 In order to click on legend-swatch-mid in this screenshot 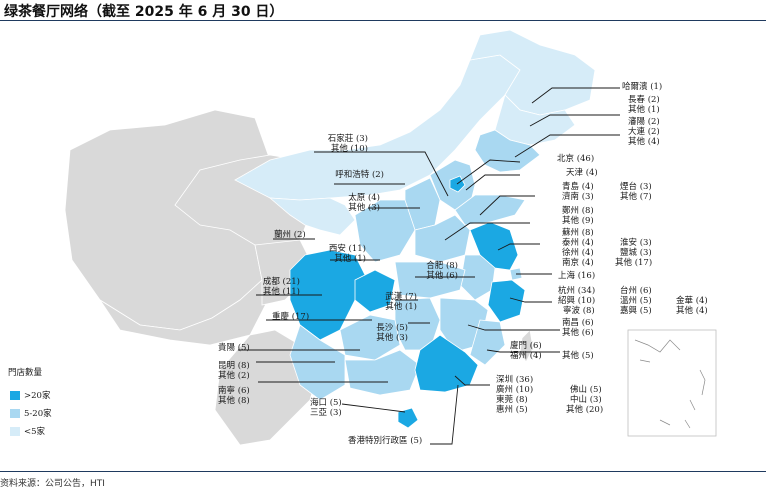, I will do `click(15, 413)`.